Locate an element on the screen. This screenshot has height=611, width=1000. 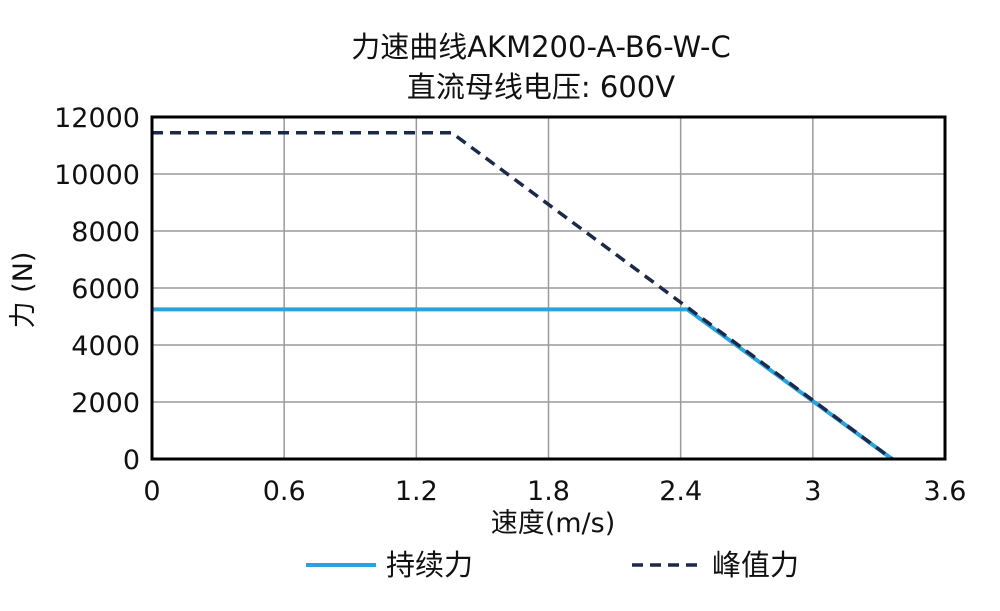
y-tick-label: 12000 is located at coordinates (97, 118).